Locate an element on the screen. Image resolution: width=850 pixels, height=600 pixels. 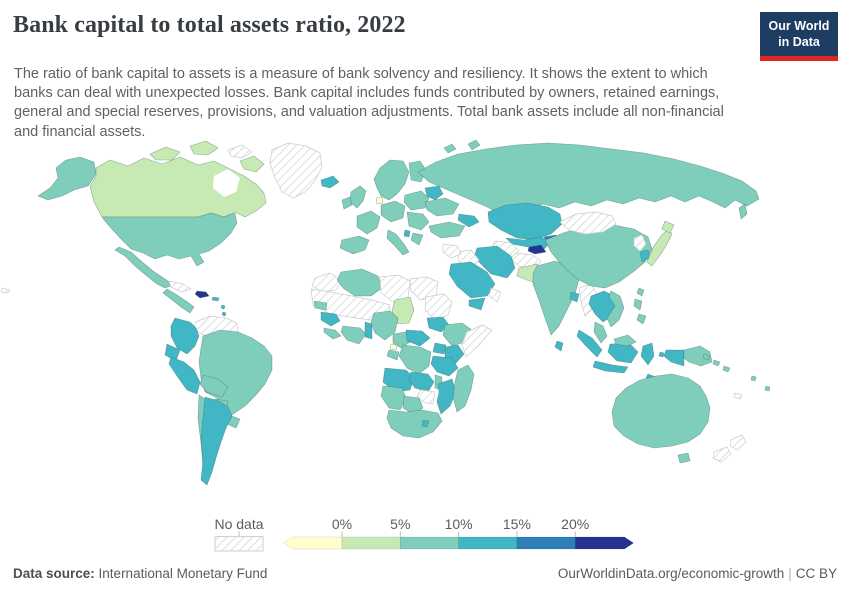
country-sierra-leone-liberia is located at coordinates (332, 333).